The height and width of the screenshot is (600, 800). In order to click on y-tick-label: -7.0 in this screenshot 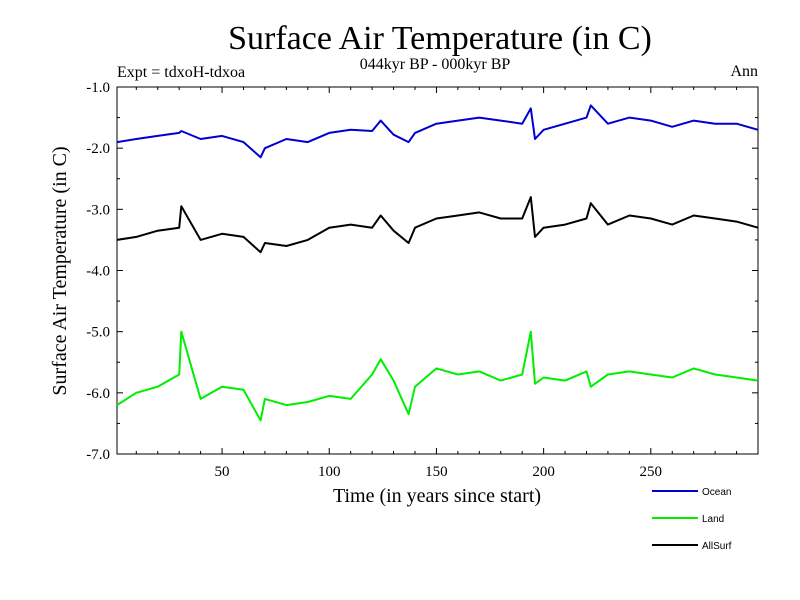, I will do `click(98, 455)`.